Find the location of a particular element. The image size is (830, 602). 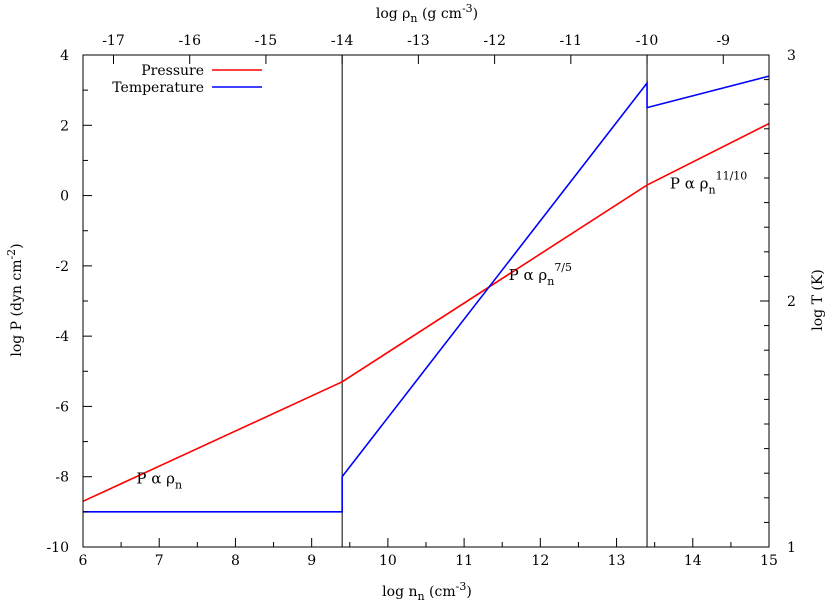

annotation-seven-fifths: P α ρn7/5 is located at coordinates (540, 274).